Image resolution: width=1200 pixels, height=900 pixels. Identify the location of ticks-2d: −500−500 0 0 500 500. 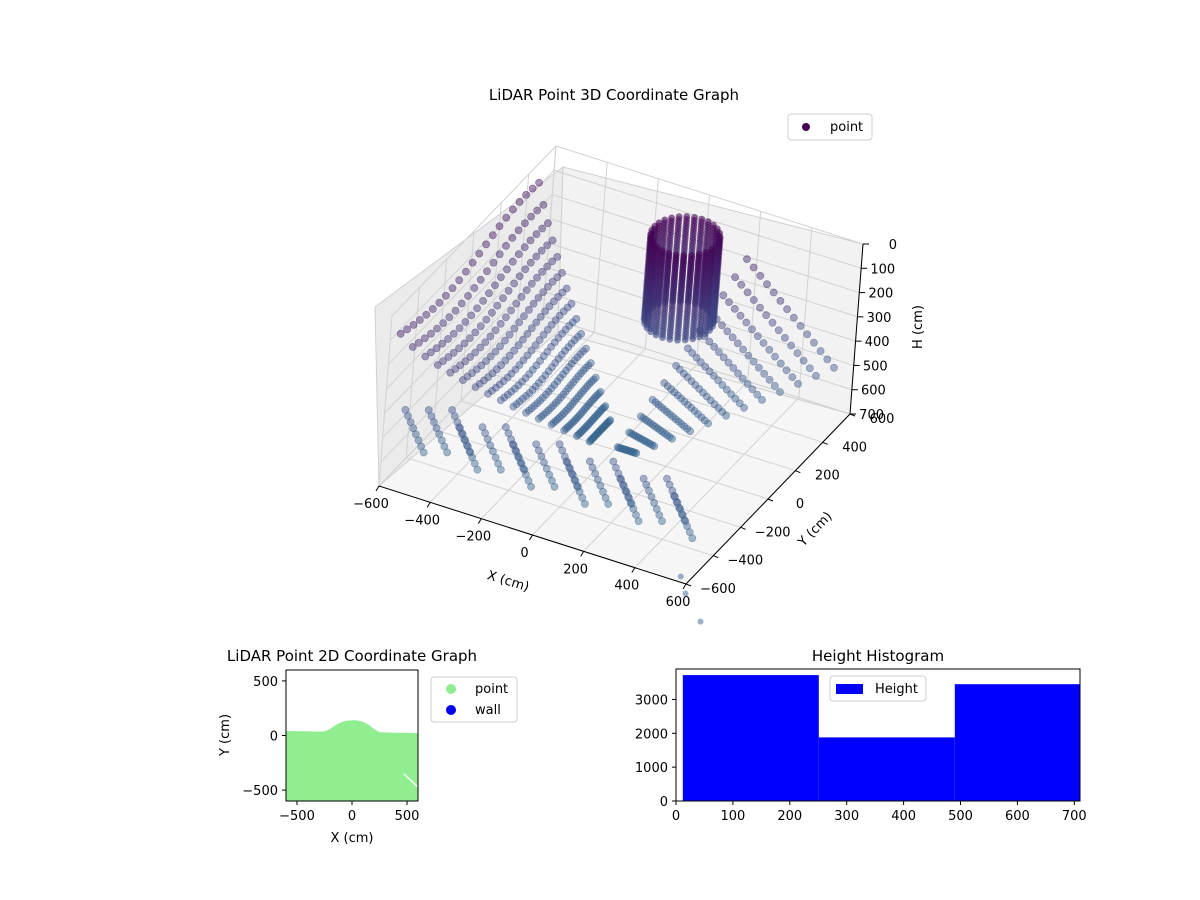
(330, 749).